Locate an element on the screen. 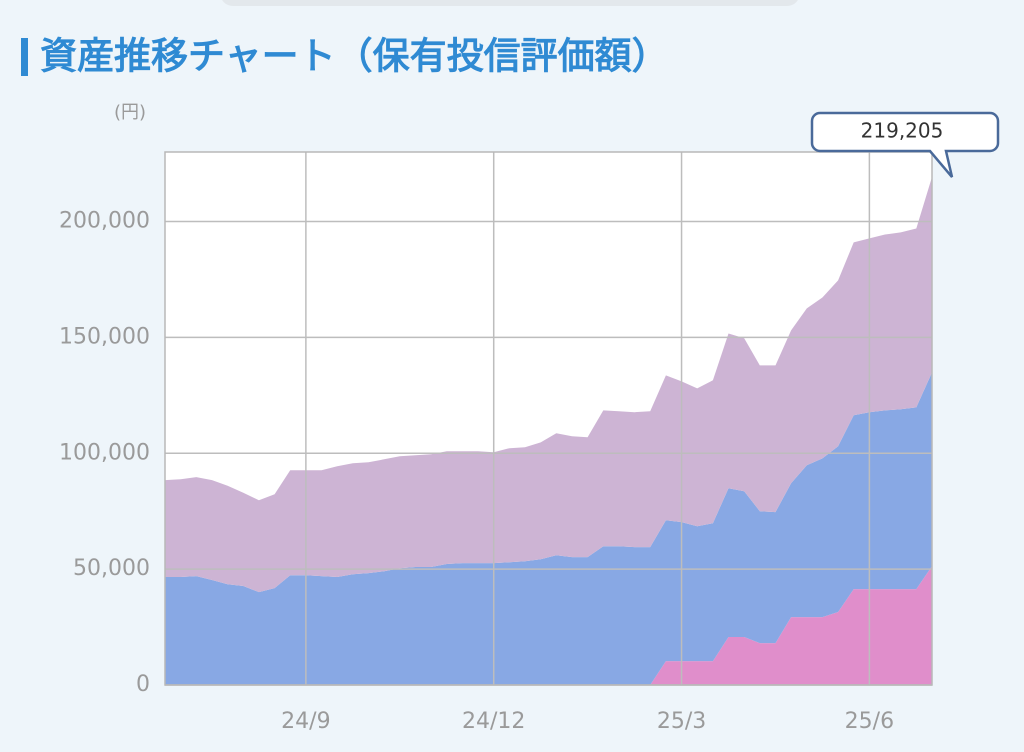  callout-box is located at coordinates (905, 144).